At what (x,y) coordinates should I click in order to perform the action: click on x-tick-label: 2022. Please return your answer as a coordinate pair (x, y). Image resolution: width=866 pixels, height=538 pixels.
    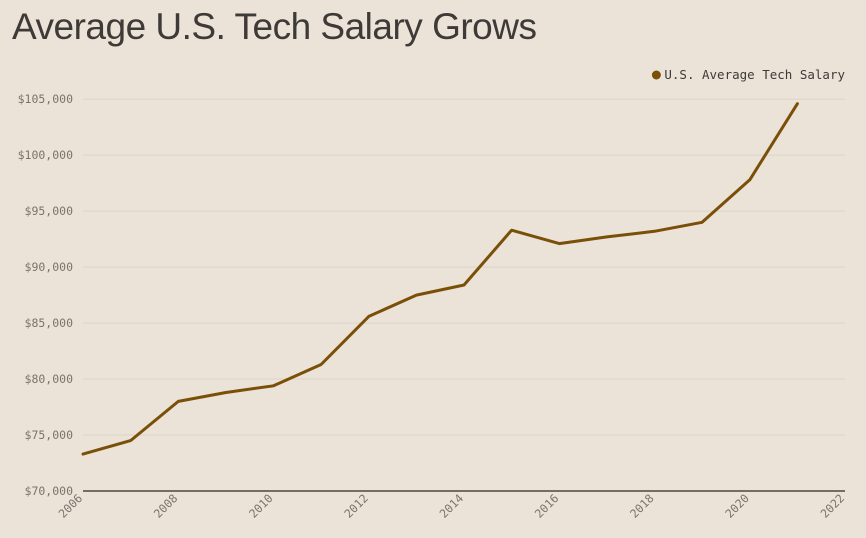
    Looking at the image, I should click on (832, 505).